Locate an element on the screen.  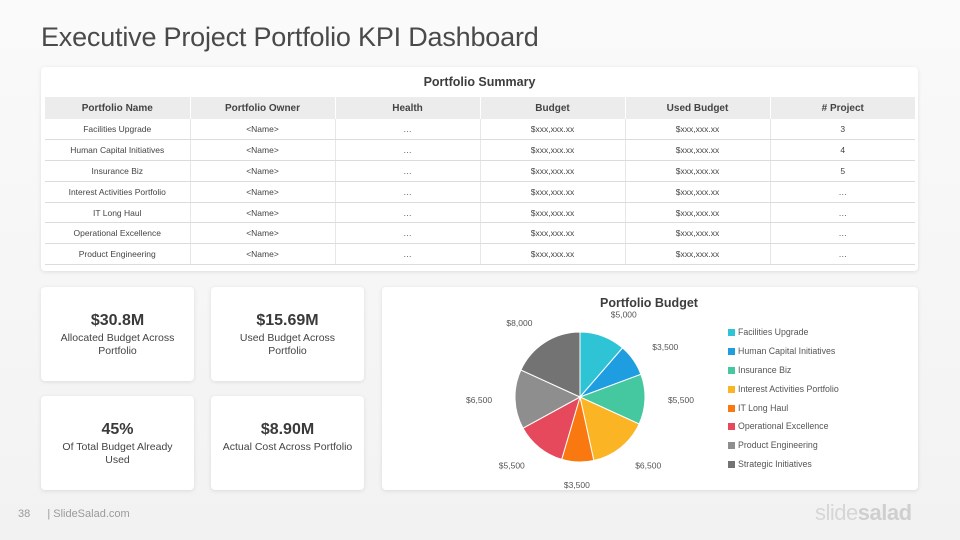
page-number: 38 is located at coordinates (24, 514).